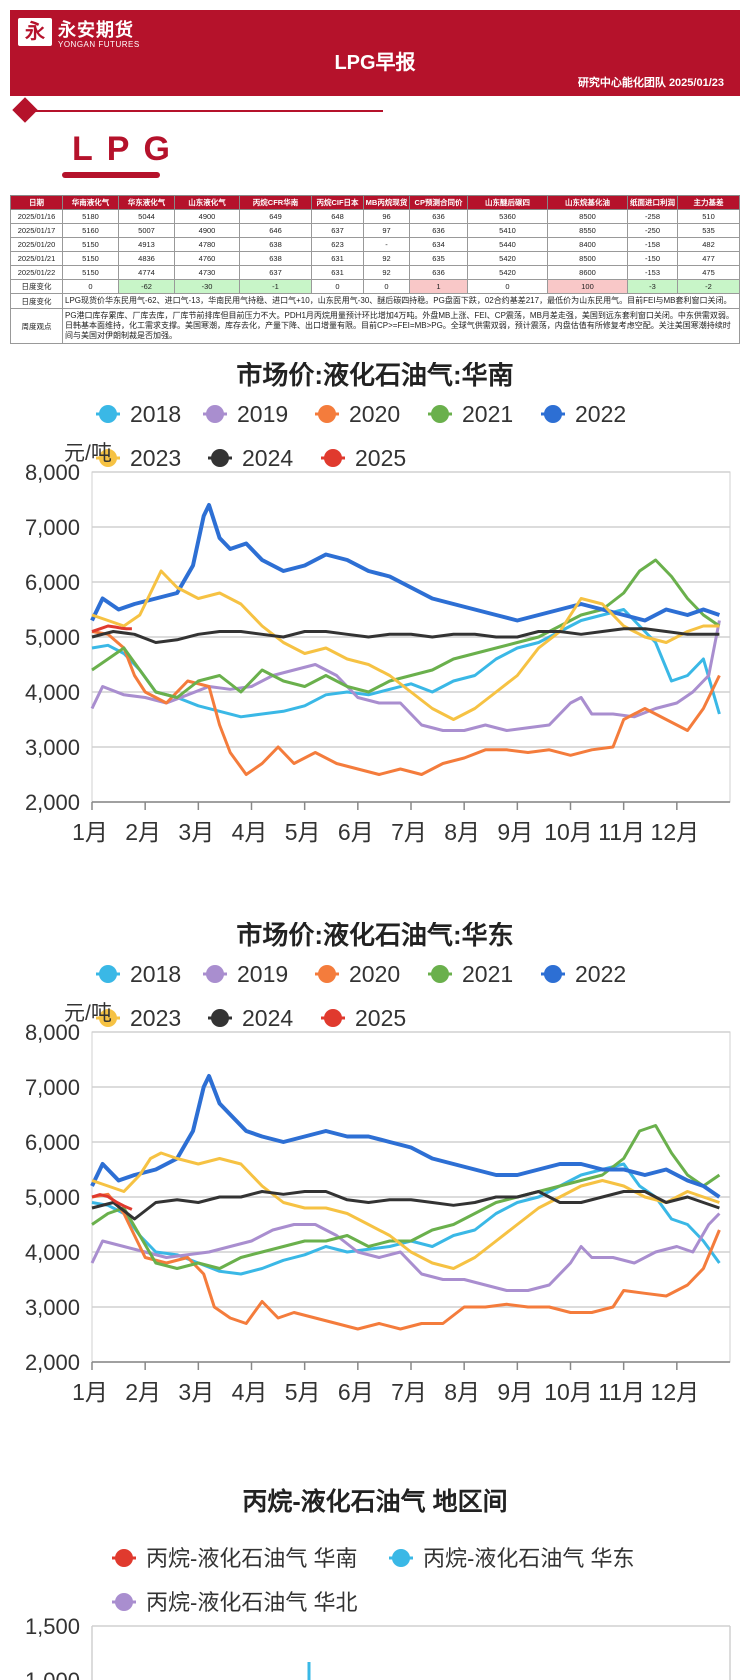  What do you see at coordinates (262, 974) in the screenshot?
I see `legend-label: 2019` at bounding box center [262, 974].